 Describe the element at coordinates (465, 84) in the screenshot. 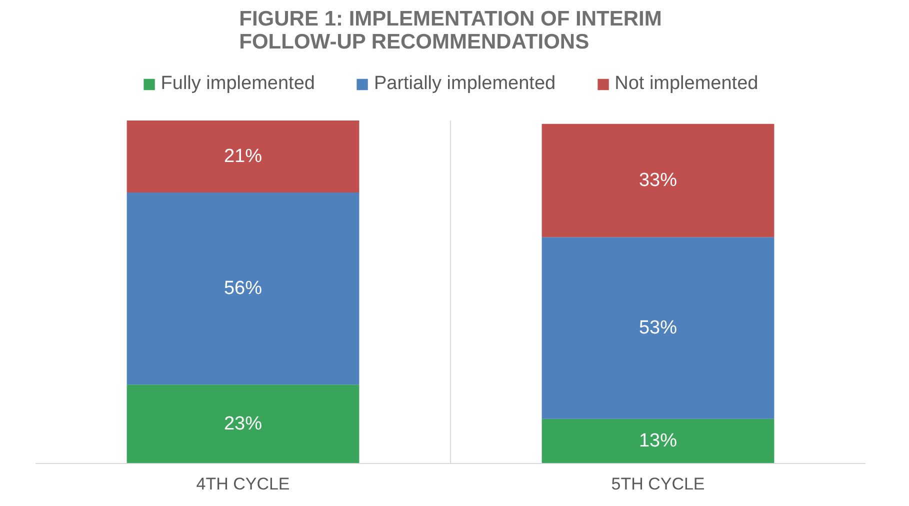

I see `legend-label: Partially implemented` at that location.